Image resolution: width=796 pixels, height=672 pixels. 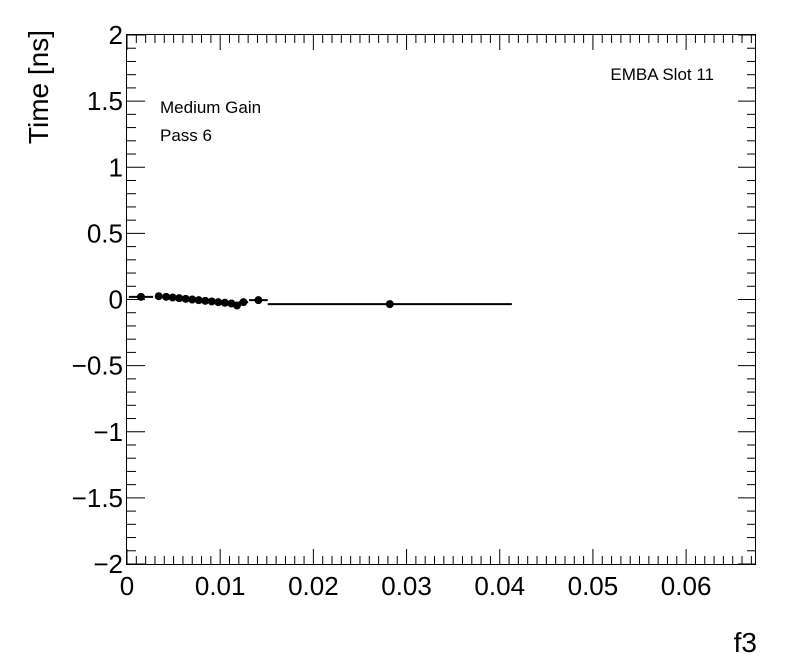 What do you see at coordinates (105, 233) in the screenshot?
I see `y-tick-label: 0.5` at bounding box center [105, 233].